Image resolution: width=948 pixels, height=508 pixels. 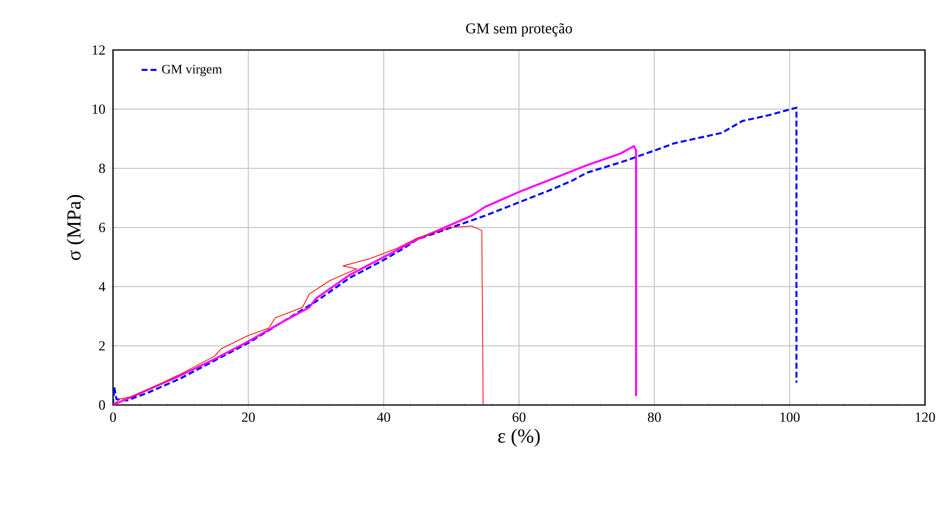 I want to click on x-tick-label: 40, so click(x=383, y=417).